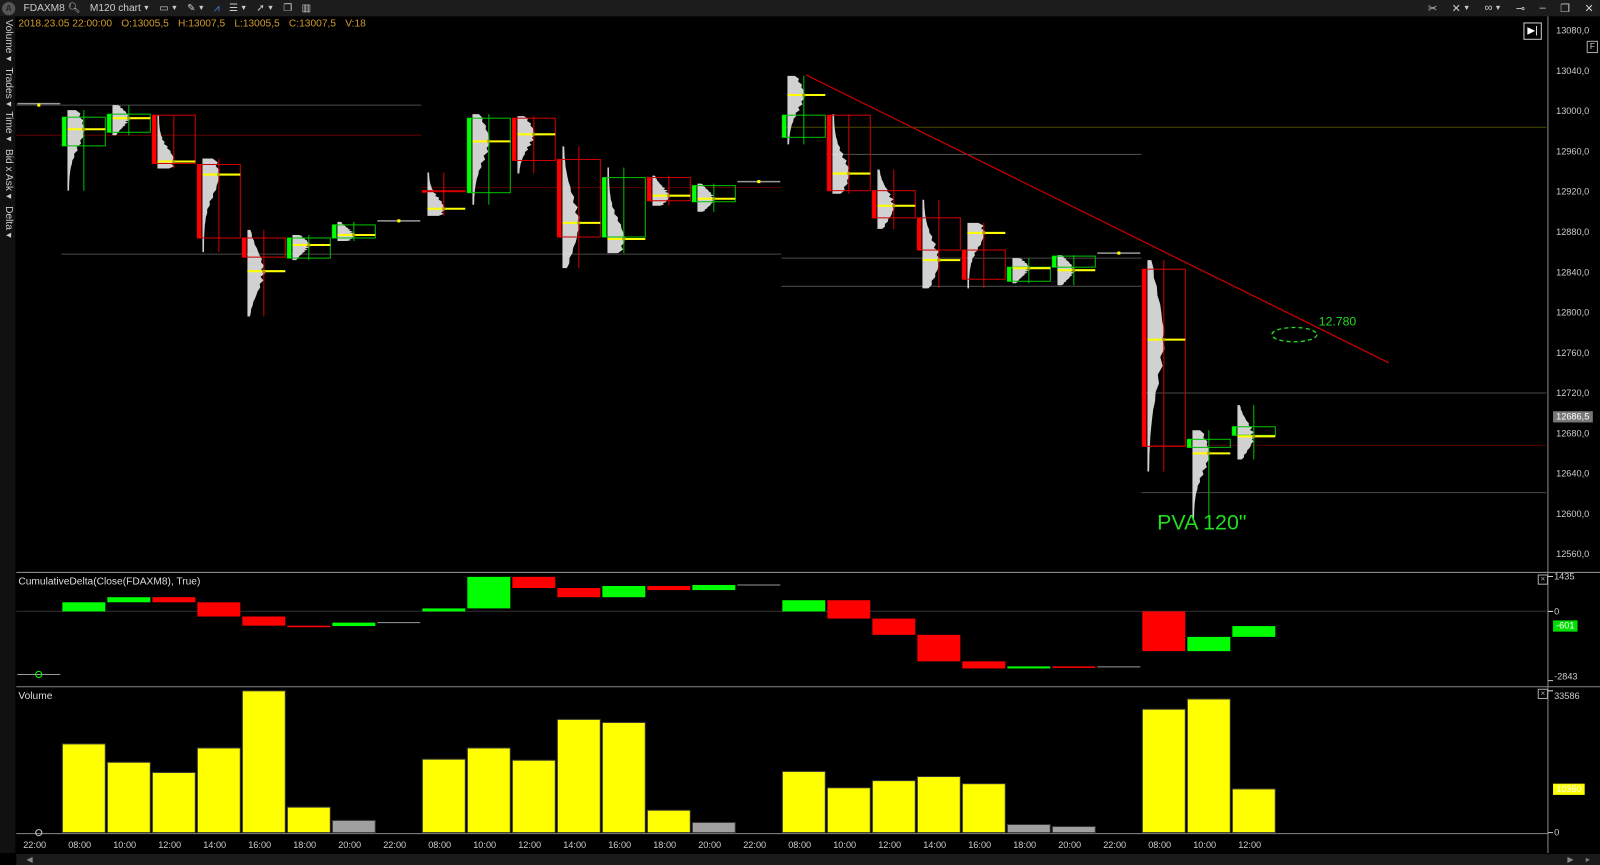 This screenshot has height=865, width=1600. I want to click on chart-type-label: M120 chart, so click(115, 8).